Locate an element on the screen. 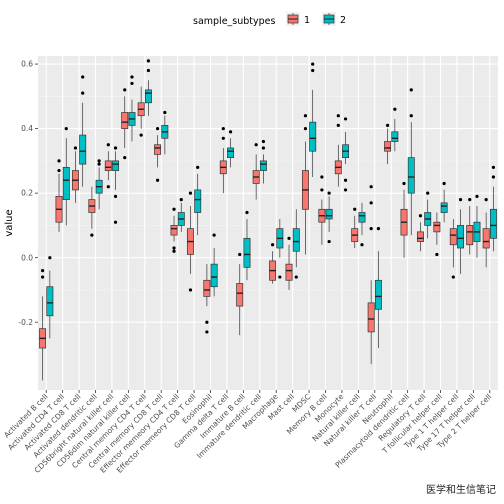 This screenshot has width=504, height=504. legend-item-2: 2 is located at coordinates (334, 19).